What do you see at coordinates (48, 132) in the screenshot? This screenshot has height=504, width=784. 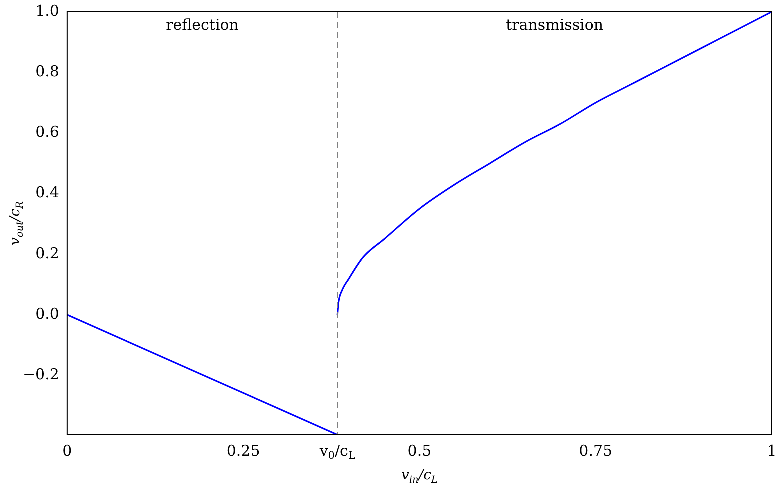 I see `y-tick-label: 0.6` at bounding box center [48, 132].